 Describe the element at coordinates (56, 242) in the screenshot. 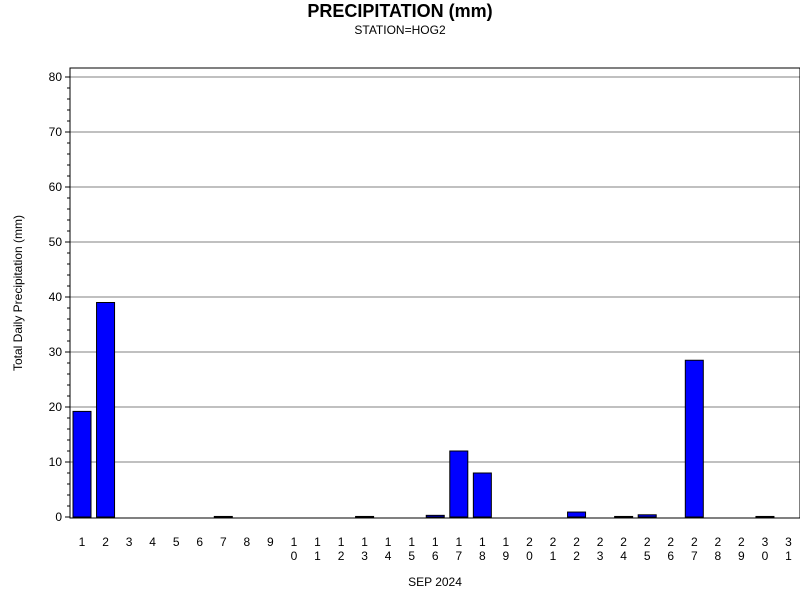

I see `y-tick-label-50: 50` at that location.